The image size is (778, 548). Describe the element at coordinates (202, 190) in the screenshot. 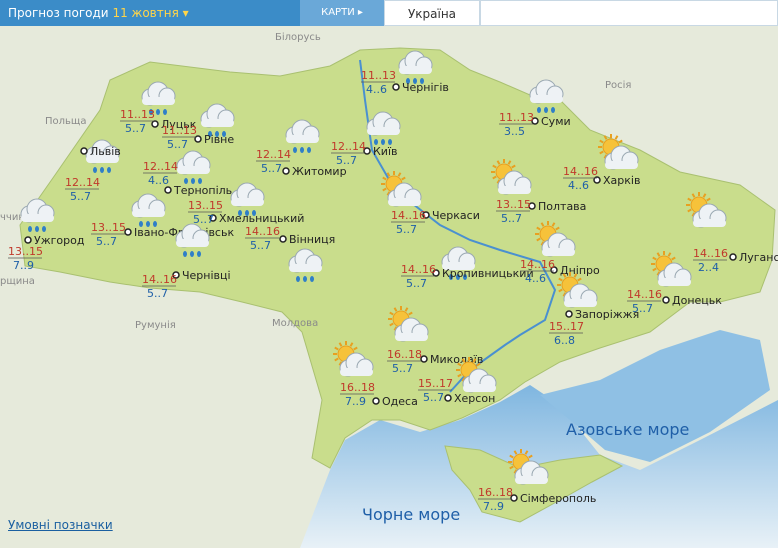

I see `city-name: Тернопіль` at that location.